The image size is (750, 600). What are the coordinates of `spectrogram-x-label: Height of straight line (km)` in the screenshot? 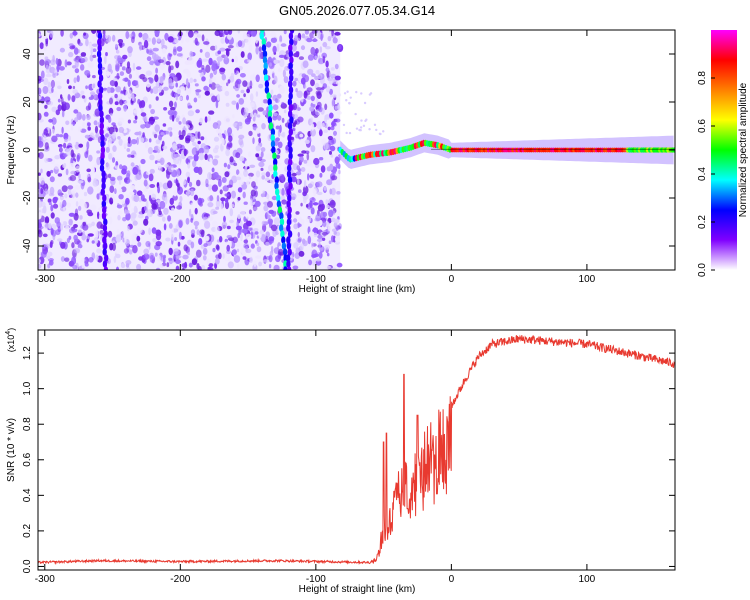 It's located at (357, 289).